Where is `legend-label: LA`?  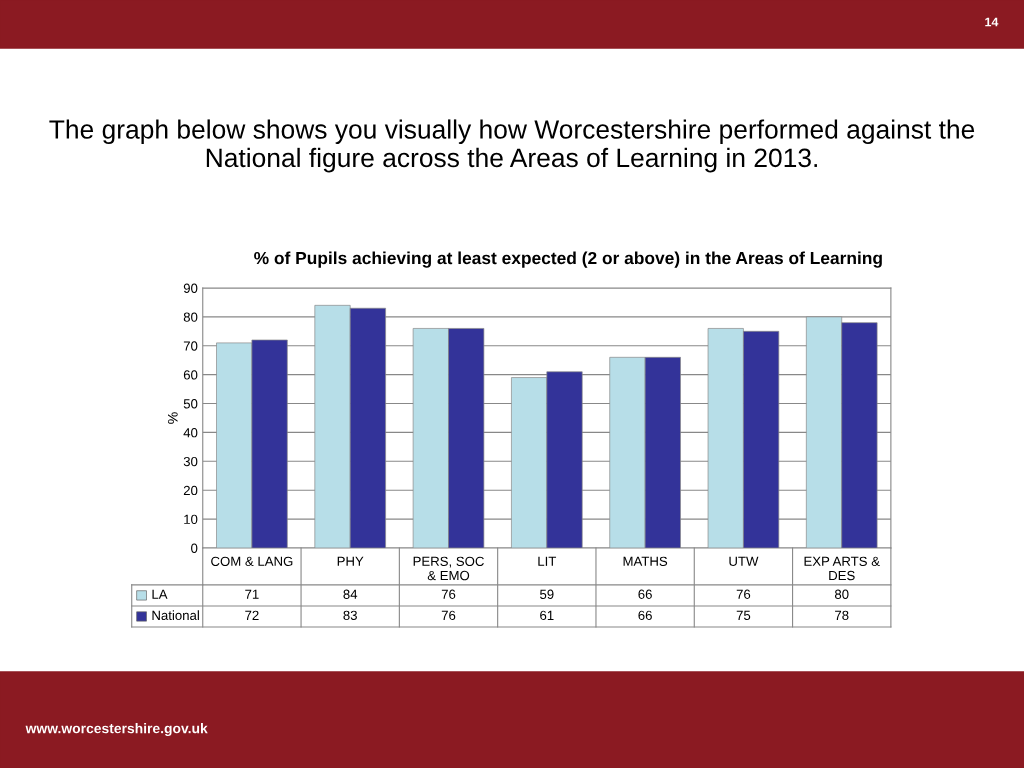
legend-label: LA is located at coordinates (160, 594).